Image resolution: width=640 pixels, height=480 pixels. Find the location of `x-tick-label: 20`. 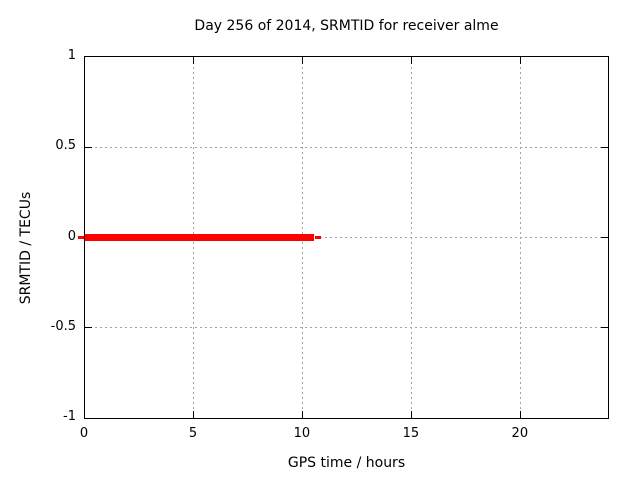

x-tick-label: 20 is located at coordinates (520, 433).